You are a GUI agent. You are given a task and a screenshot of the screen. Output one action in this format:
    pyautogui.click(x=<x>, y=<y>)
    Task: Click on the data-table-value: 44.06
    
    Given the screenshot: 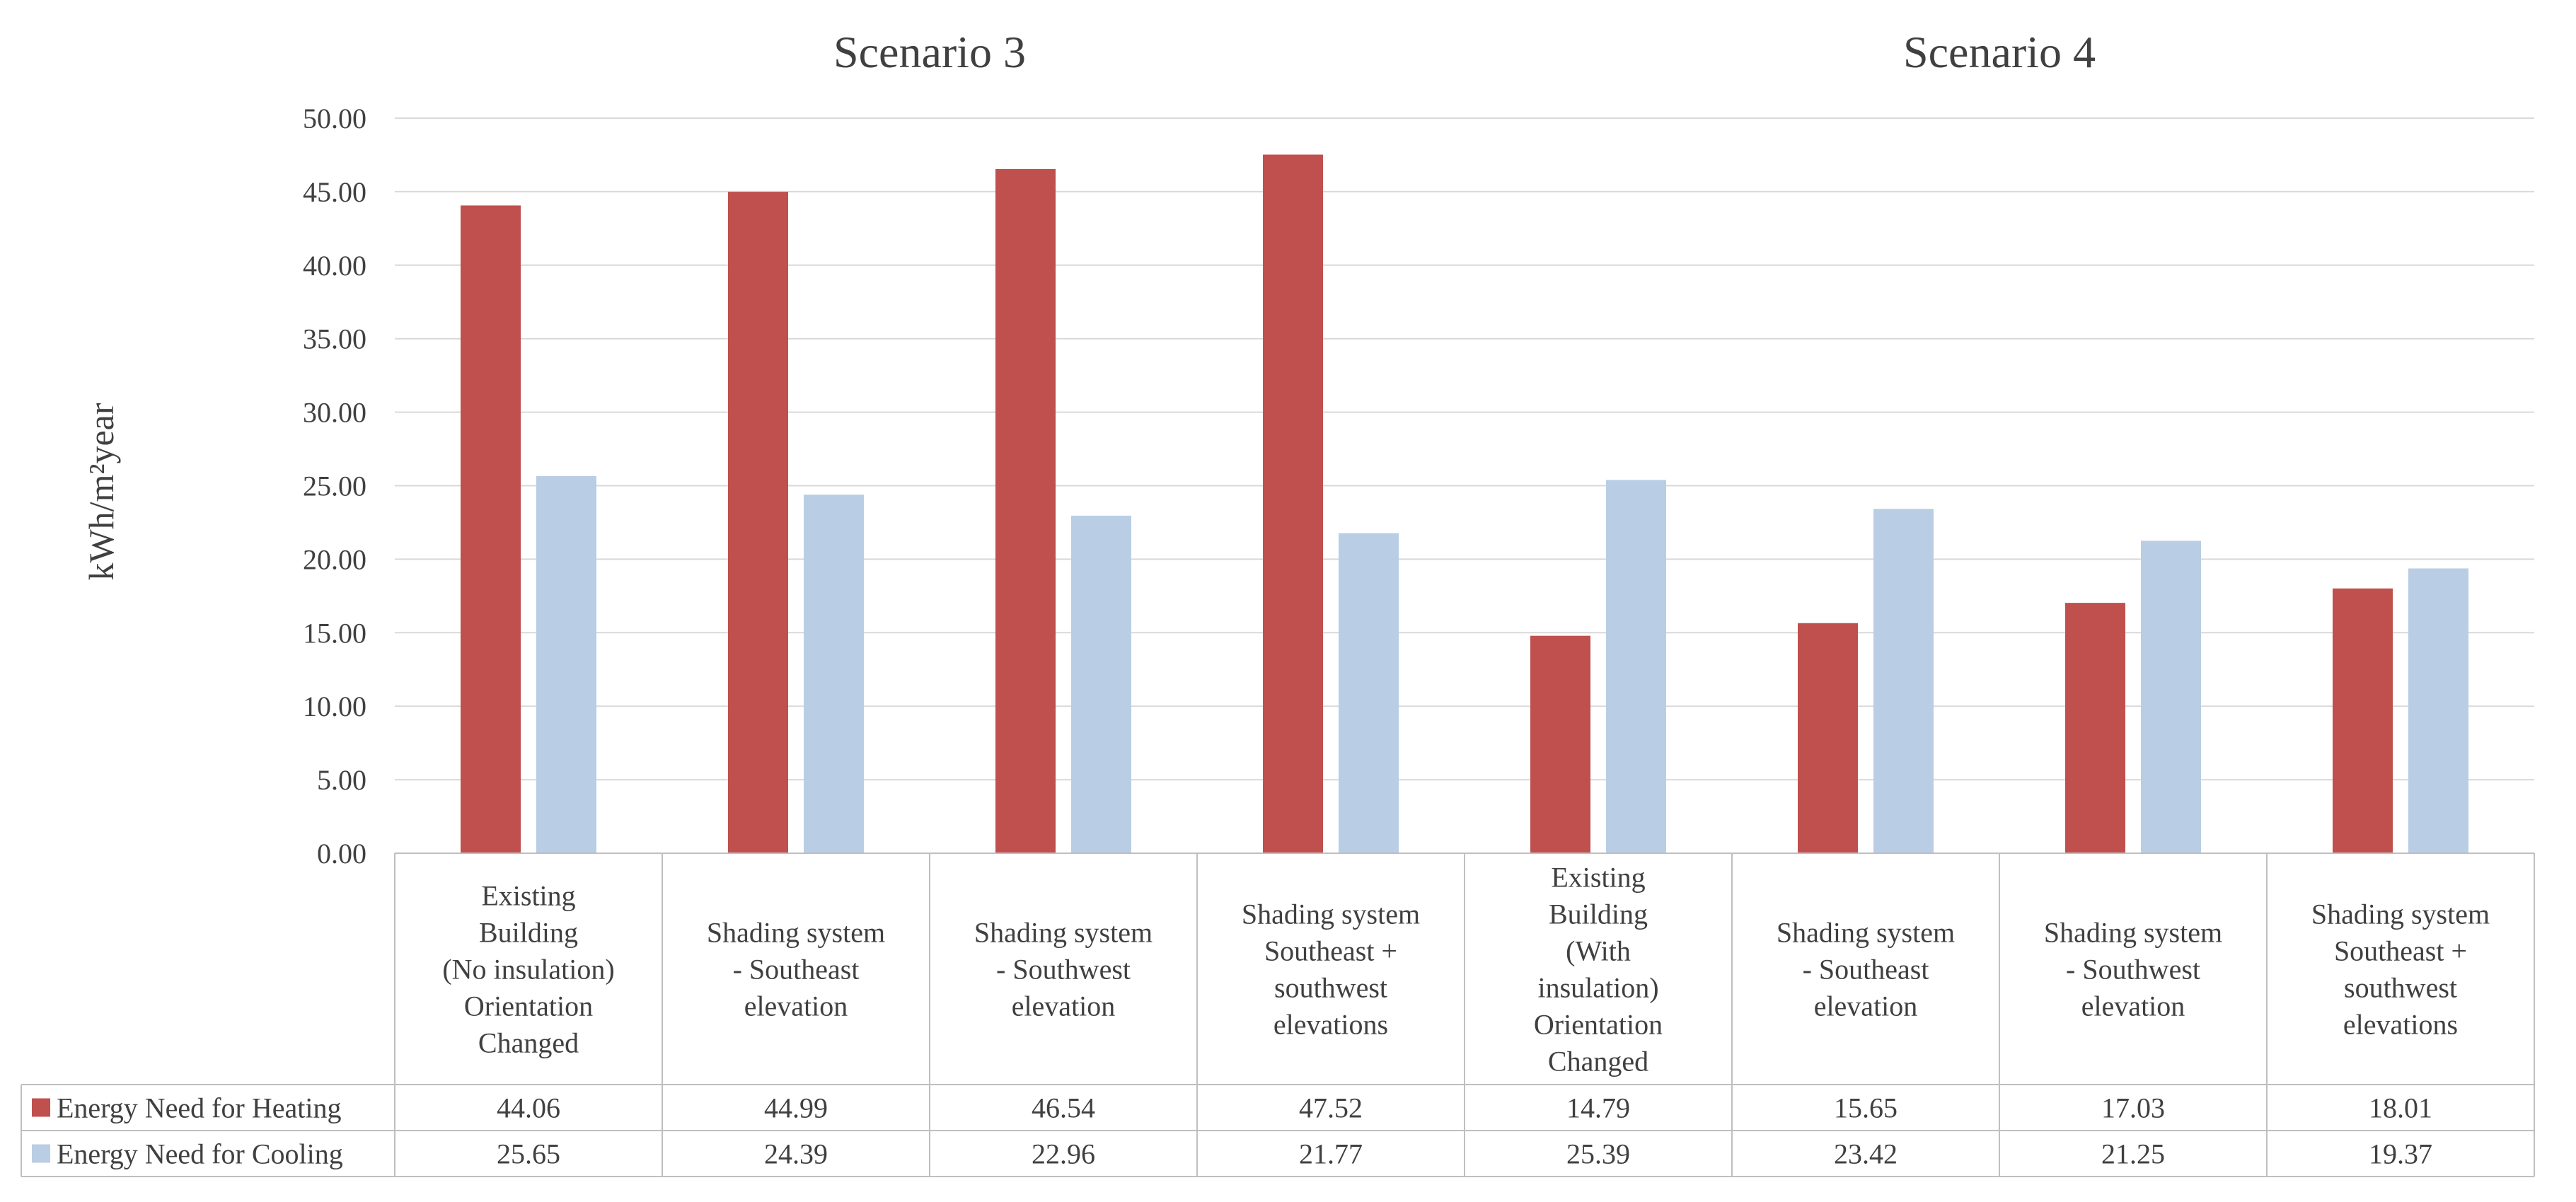 What is the action you would take?
    pyautogui.click(x=528, y=1108)
    